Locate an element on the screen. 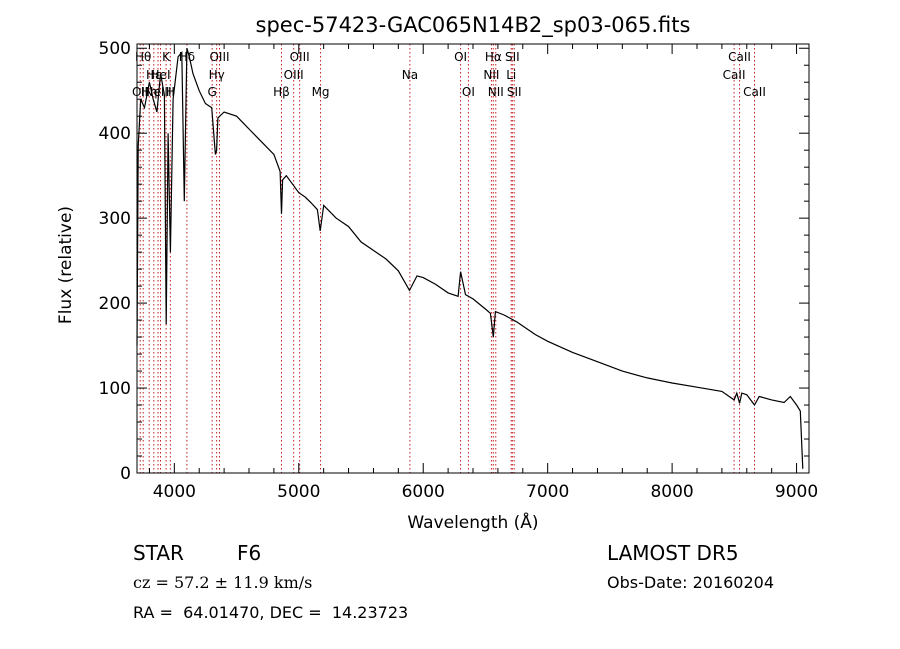  observation-date: Obs-Date: 20160204 is located at coordinates (691, 582).